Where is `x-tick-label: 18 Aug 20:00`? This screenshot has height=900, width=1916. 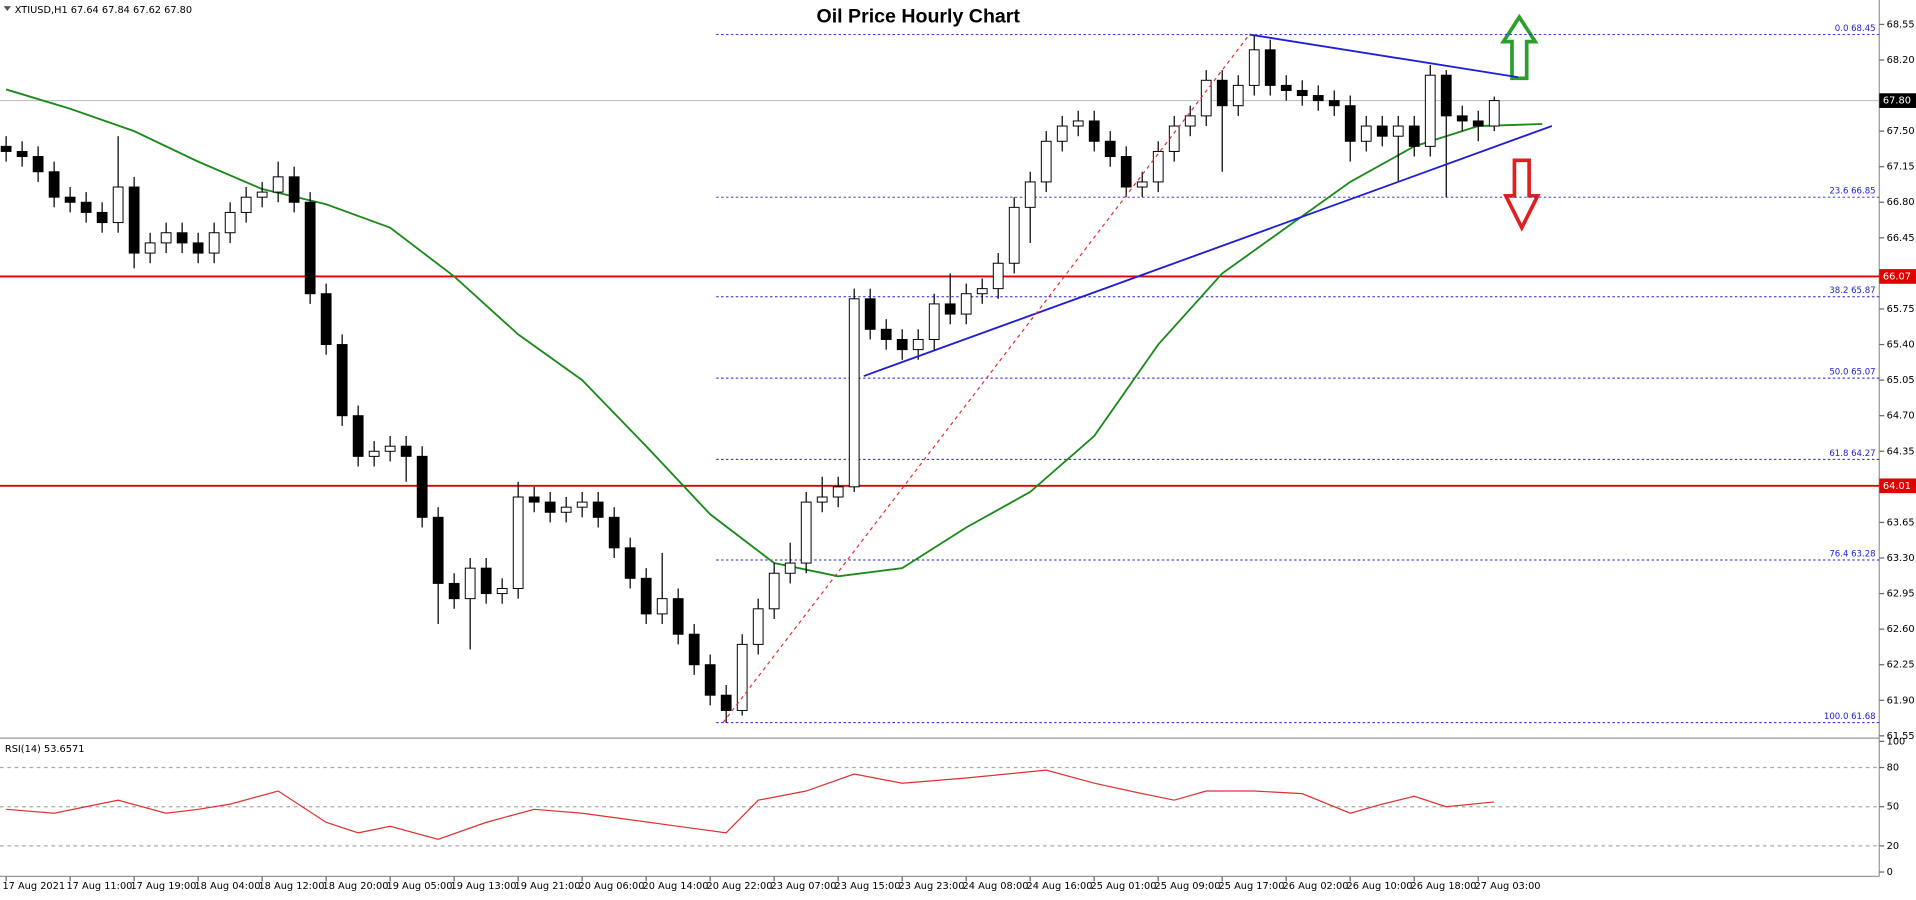 x-tick-label: 18 Aug 20:00 is located at coordinates (355, 886).